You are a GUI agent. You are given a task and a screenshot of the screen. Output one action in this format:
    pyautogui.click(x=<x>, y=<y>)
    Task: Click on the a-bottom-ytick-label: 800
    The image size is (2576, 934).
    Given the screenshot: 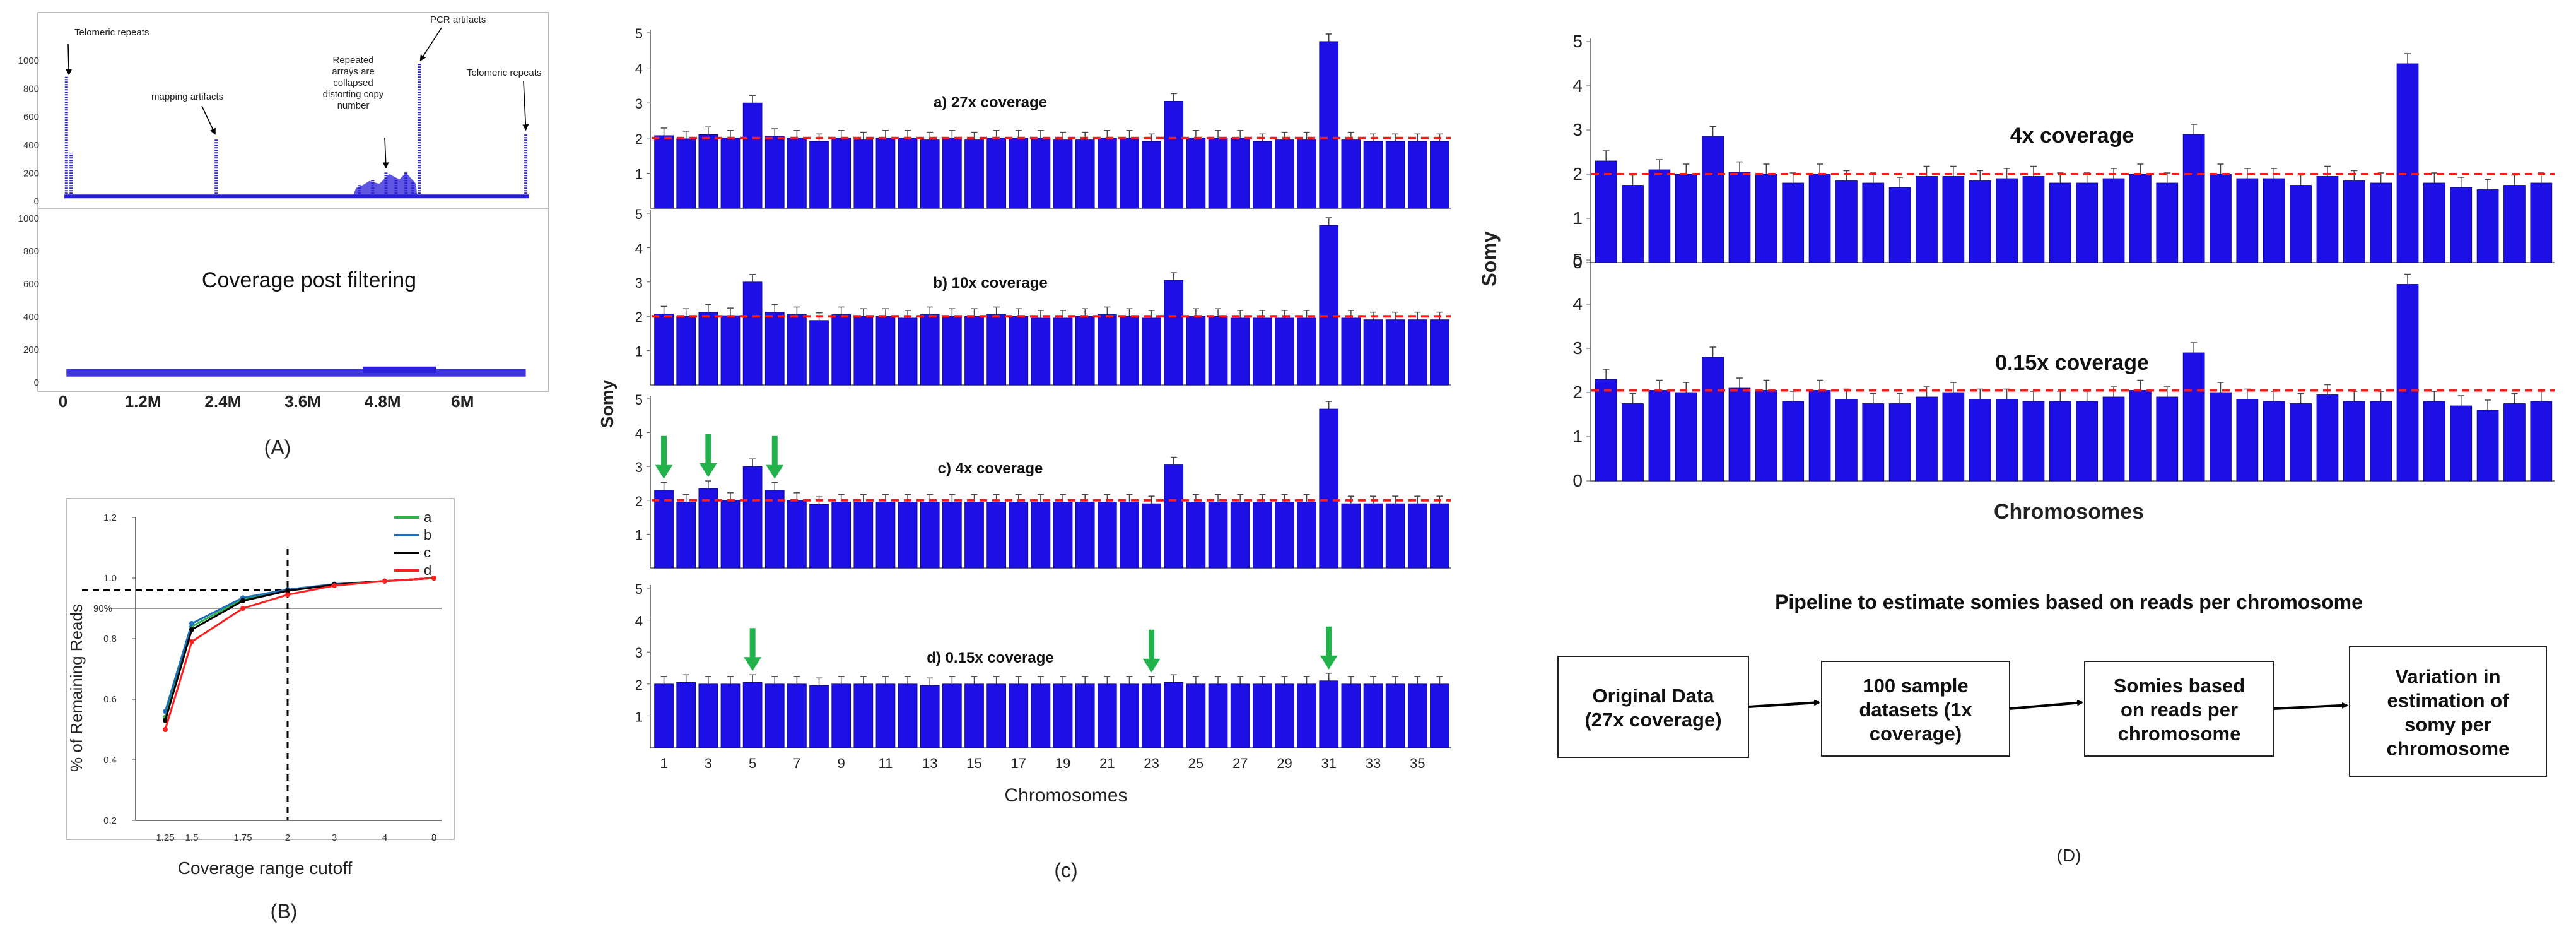 What is the action you would take?
    pyautogui.click(x=31, y=251)
    